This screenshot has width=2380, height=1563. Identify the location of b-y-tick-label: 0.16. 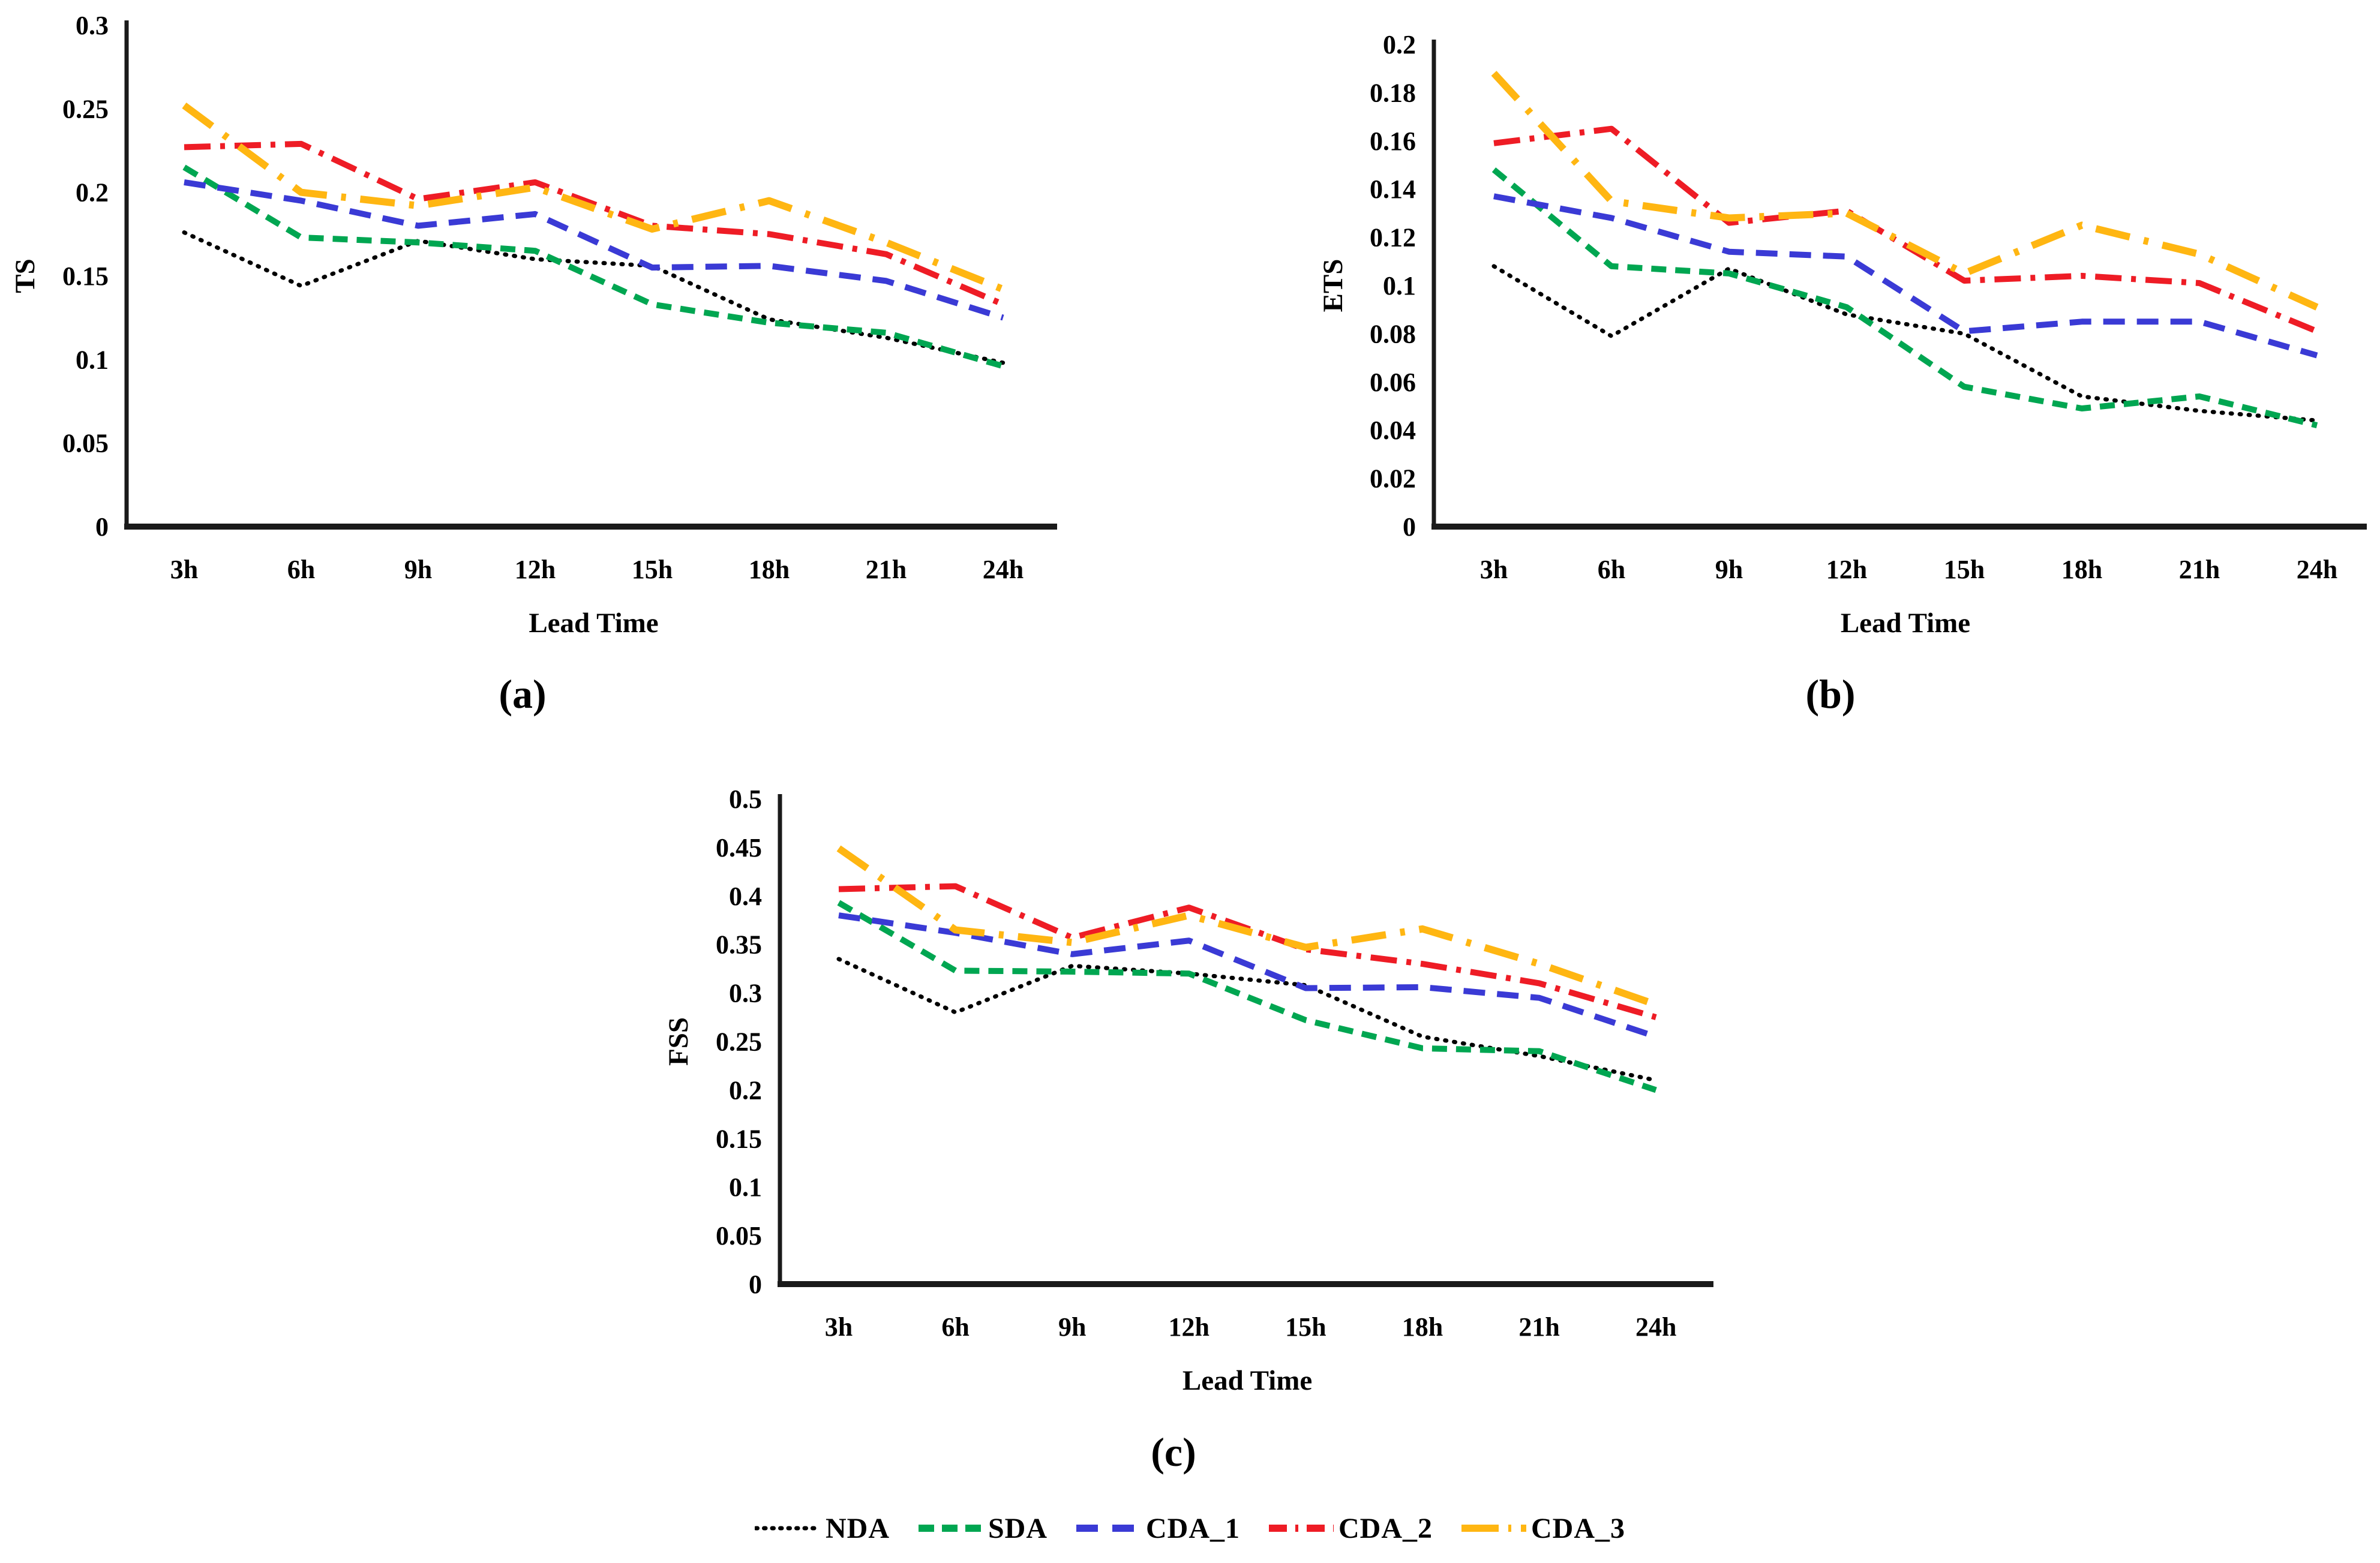
(1393, 142).